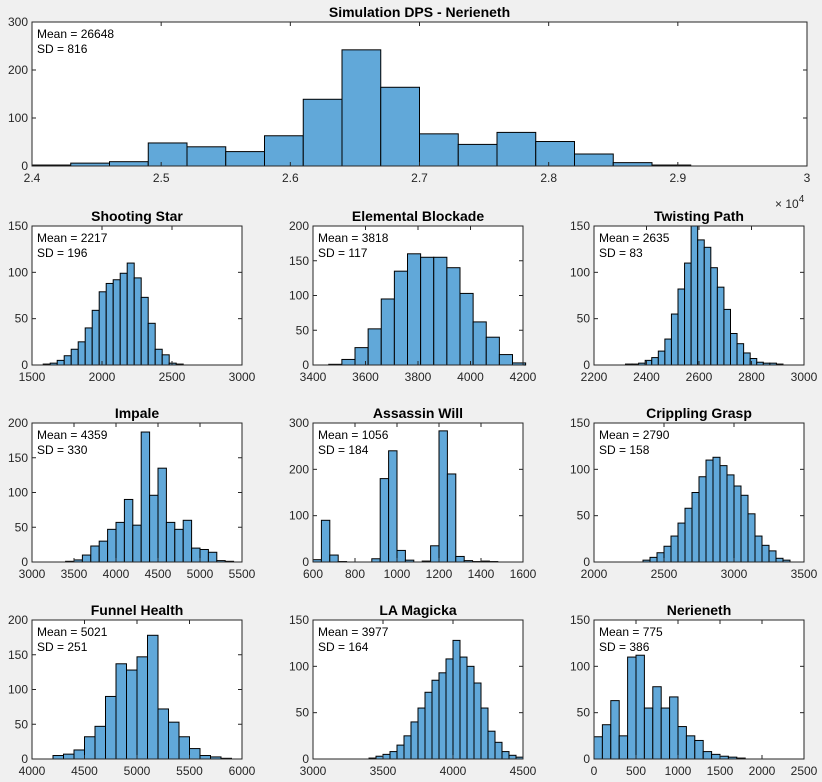  What do you see at coordinates (621, 253) in the screenshot?
I see `sd-annotation: SD = 83` at bounding box center [621, 253].